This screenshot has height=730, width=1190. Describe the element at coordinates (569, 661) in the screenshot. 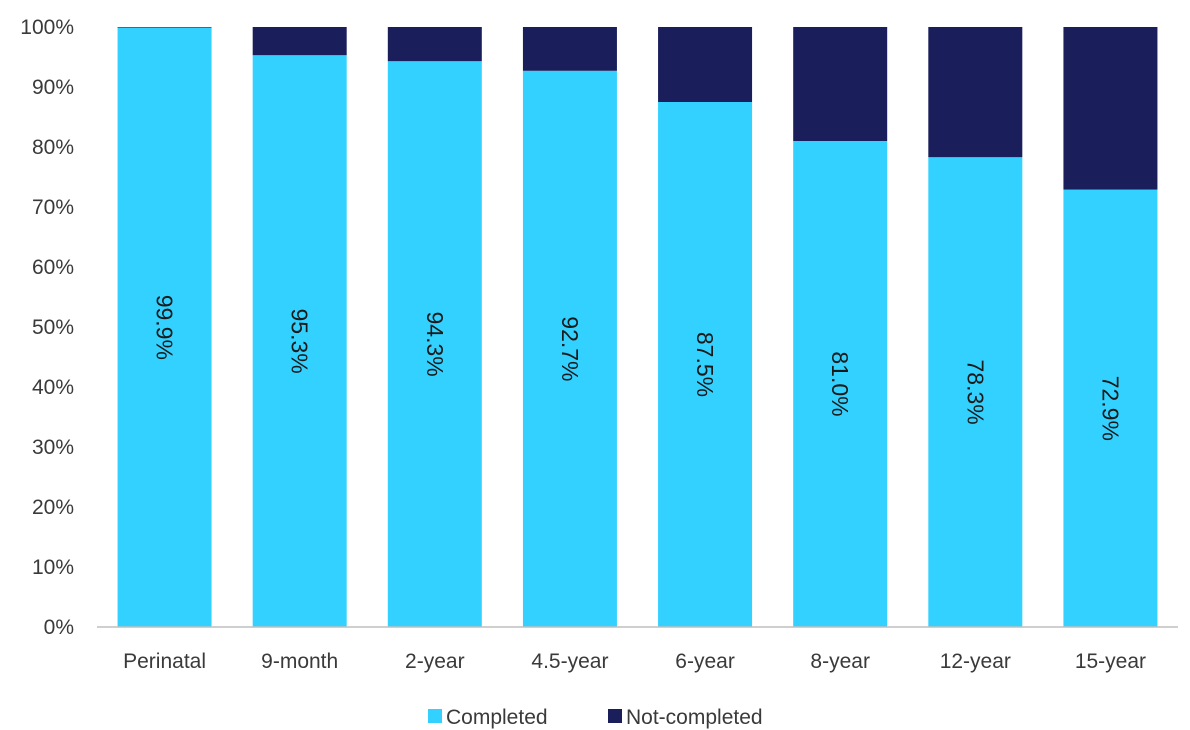

I see `x-category-label: 4.5-year` at that location.